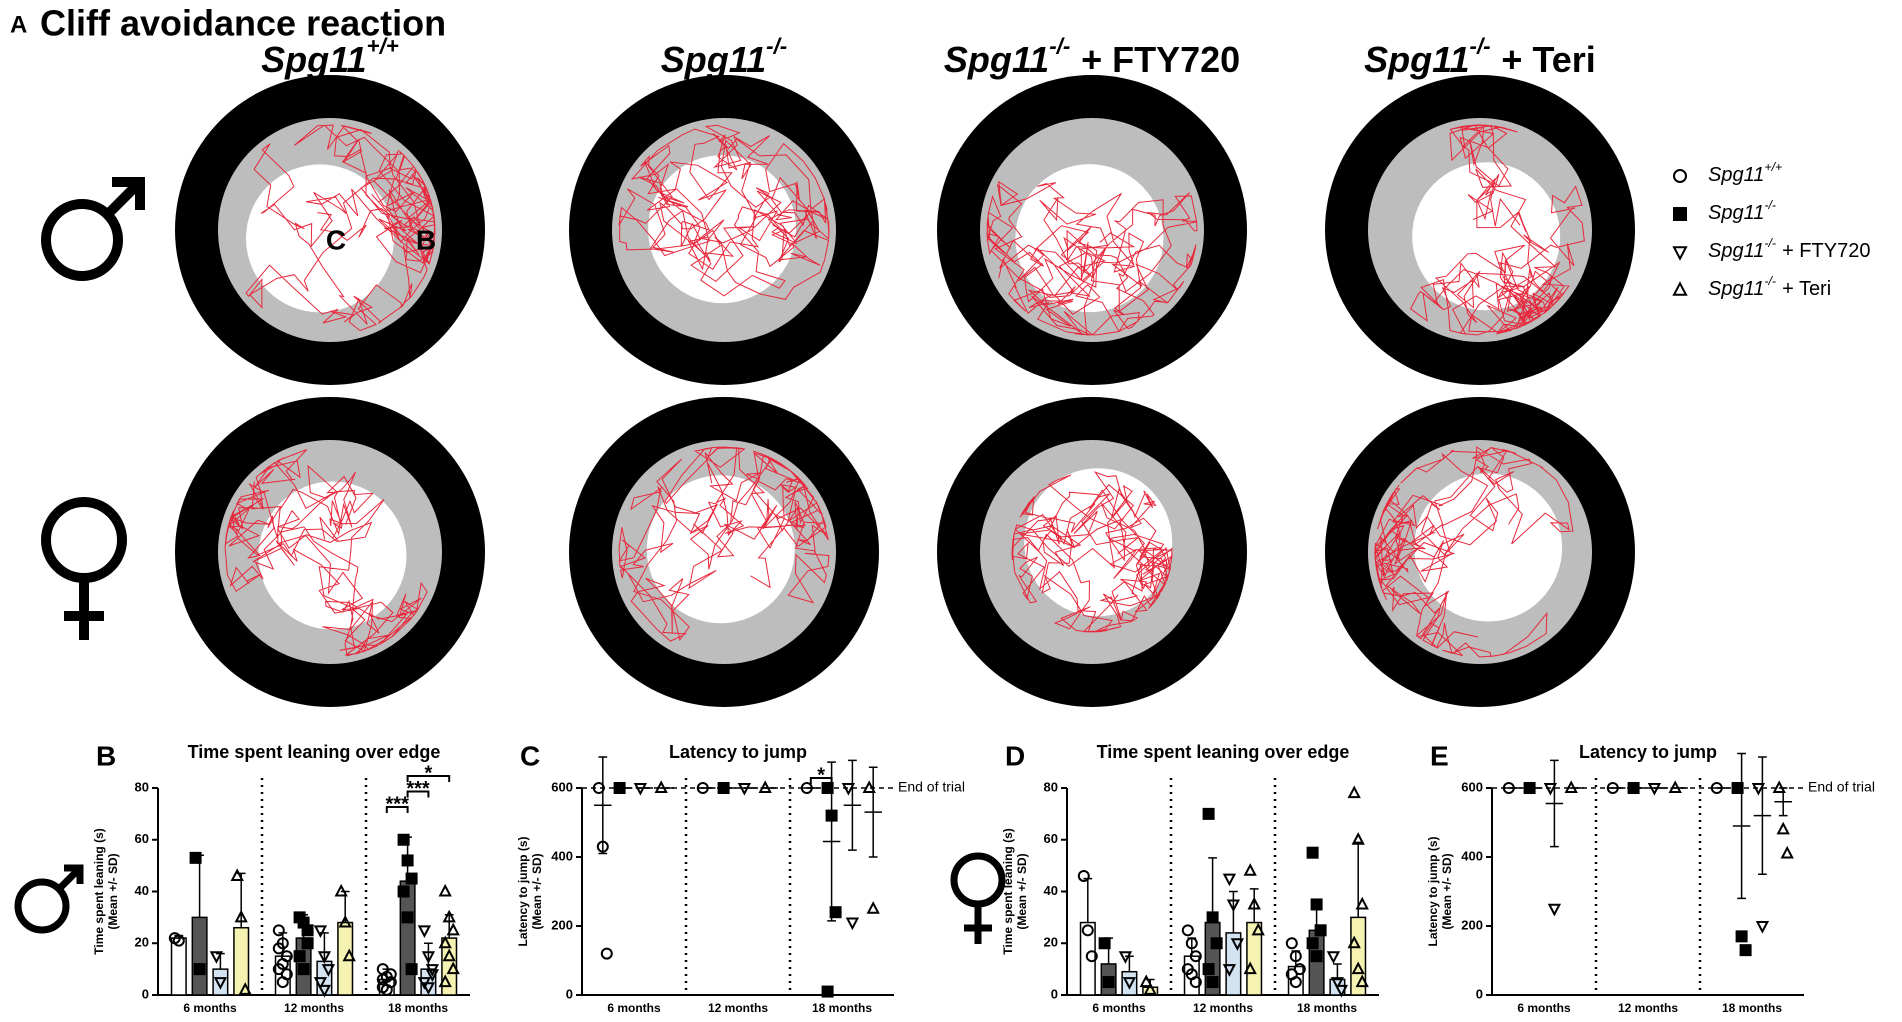 The image size is (1902, 1022). I want to click on genotype-label: Spg11-/-, so click(724, 56).